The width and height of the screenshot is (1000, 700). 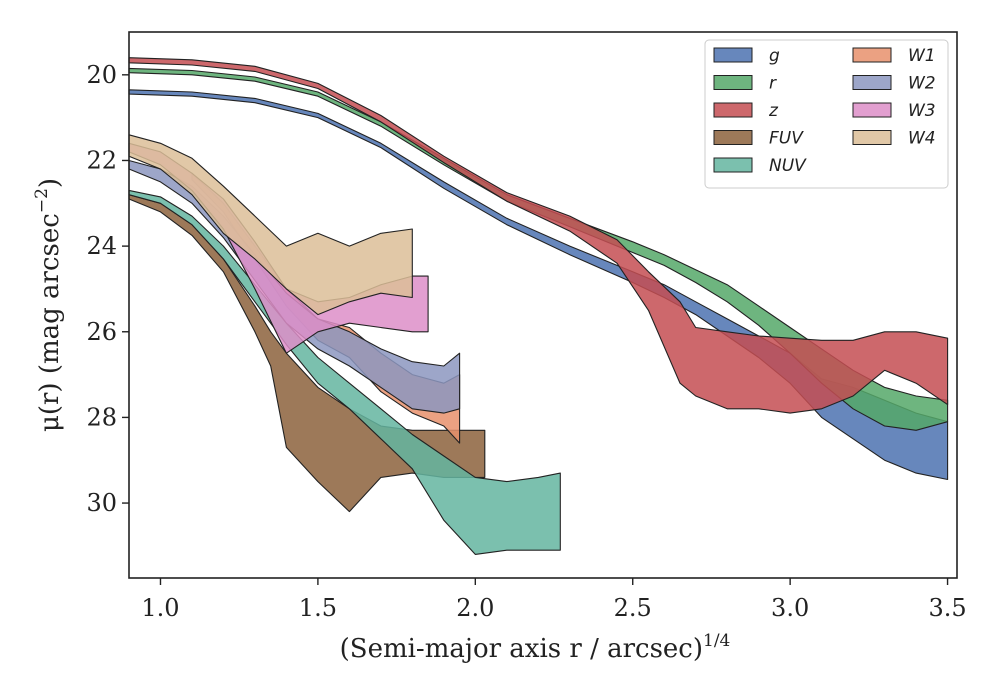 What do you see at coordinates (521, 649) in the screenshot?
I see `x-axis-label-text: (Semi-major axis r / arcsec)` at bounding box center [521, 649].